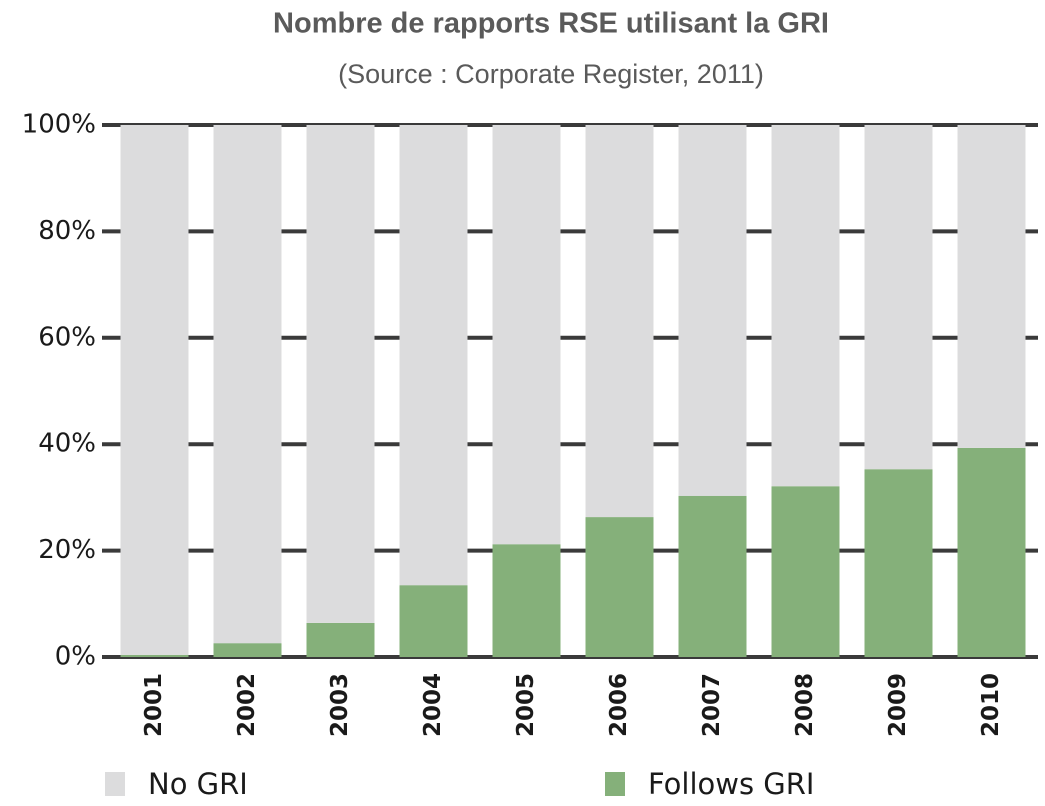  What do you see at coordinates (67, 550) in the screenshot?
I see `y-tick-label: 20%` at bounding box center [67, 550].